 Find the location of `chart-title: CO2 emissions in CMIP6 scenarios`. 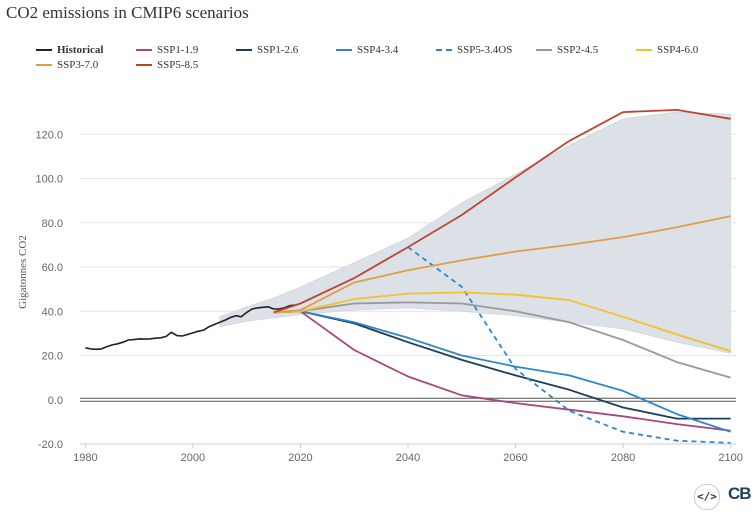

chart-title: CO2 emissions in CMIP6 scenarios is located at coordinates (127, 12).